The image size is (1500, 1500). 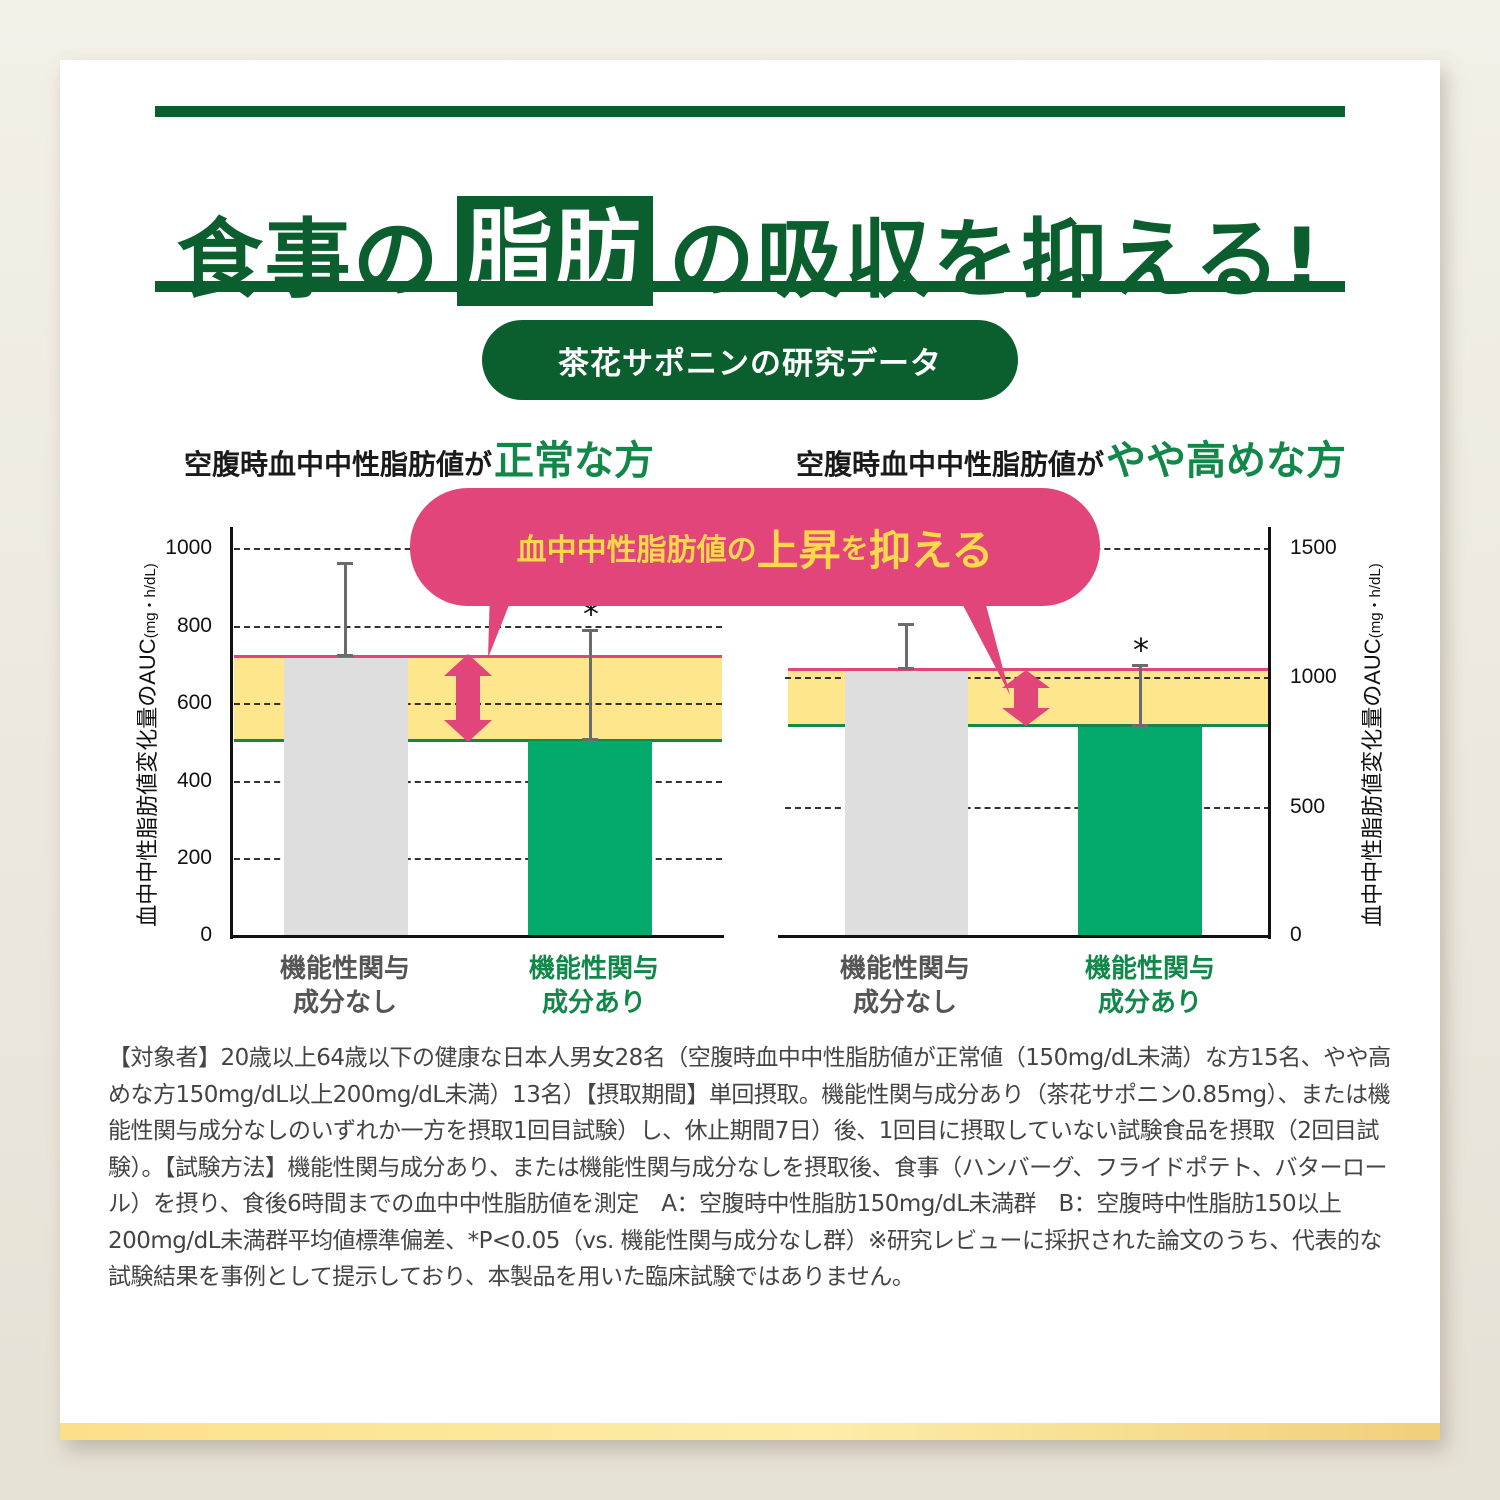 What do you see at coordinates (1308, 806) in the screenshot?
I see `y-tick: 500` at bounding box center [1308, 806].